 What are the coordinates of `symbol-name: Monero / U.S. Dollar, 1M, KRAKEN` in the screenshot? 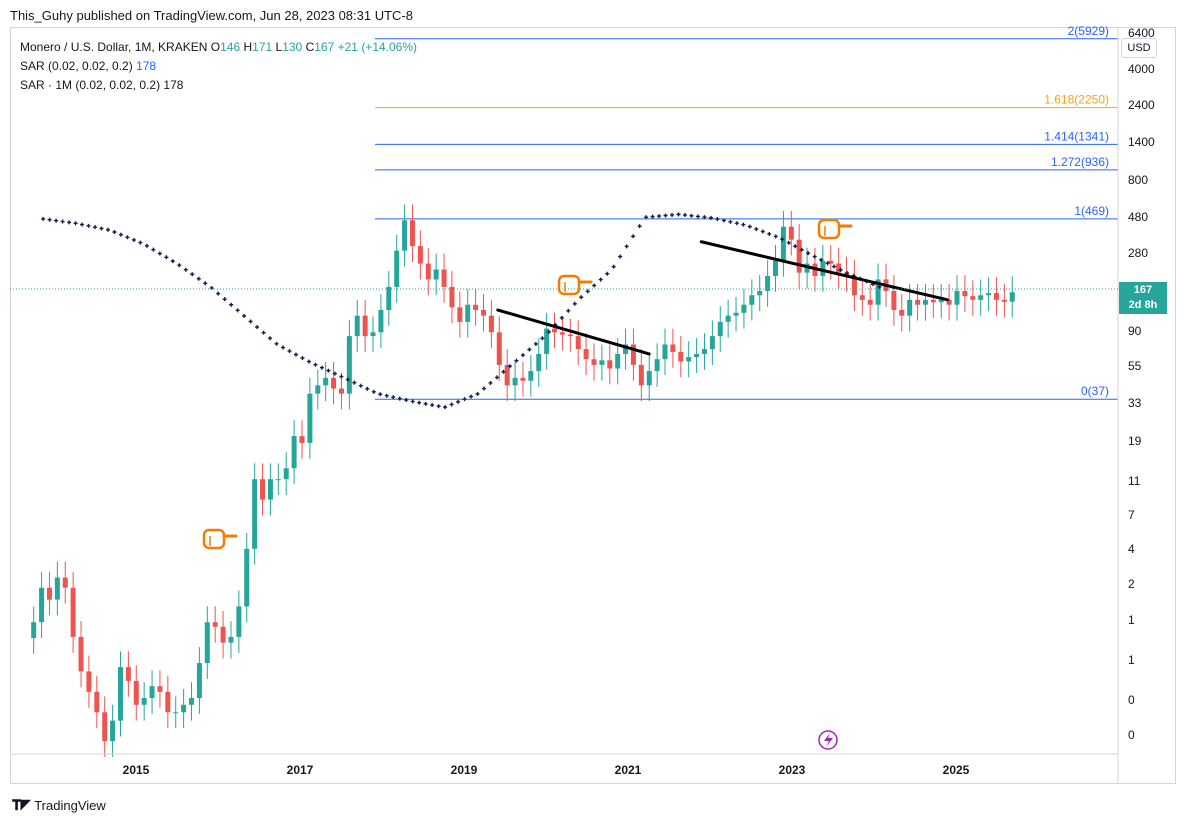 It's located at (114, 47).